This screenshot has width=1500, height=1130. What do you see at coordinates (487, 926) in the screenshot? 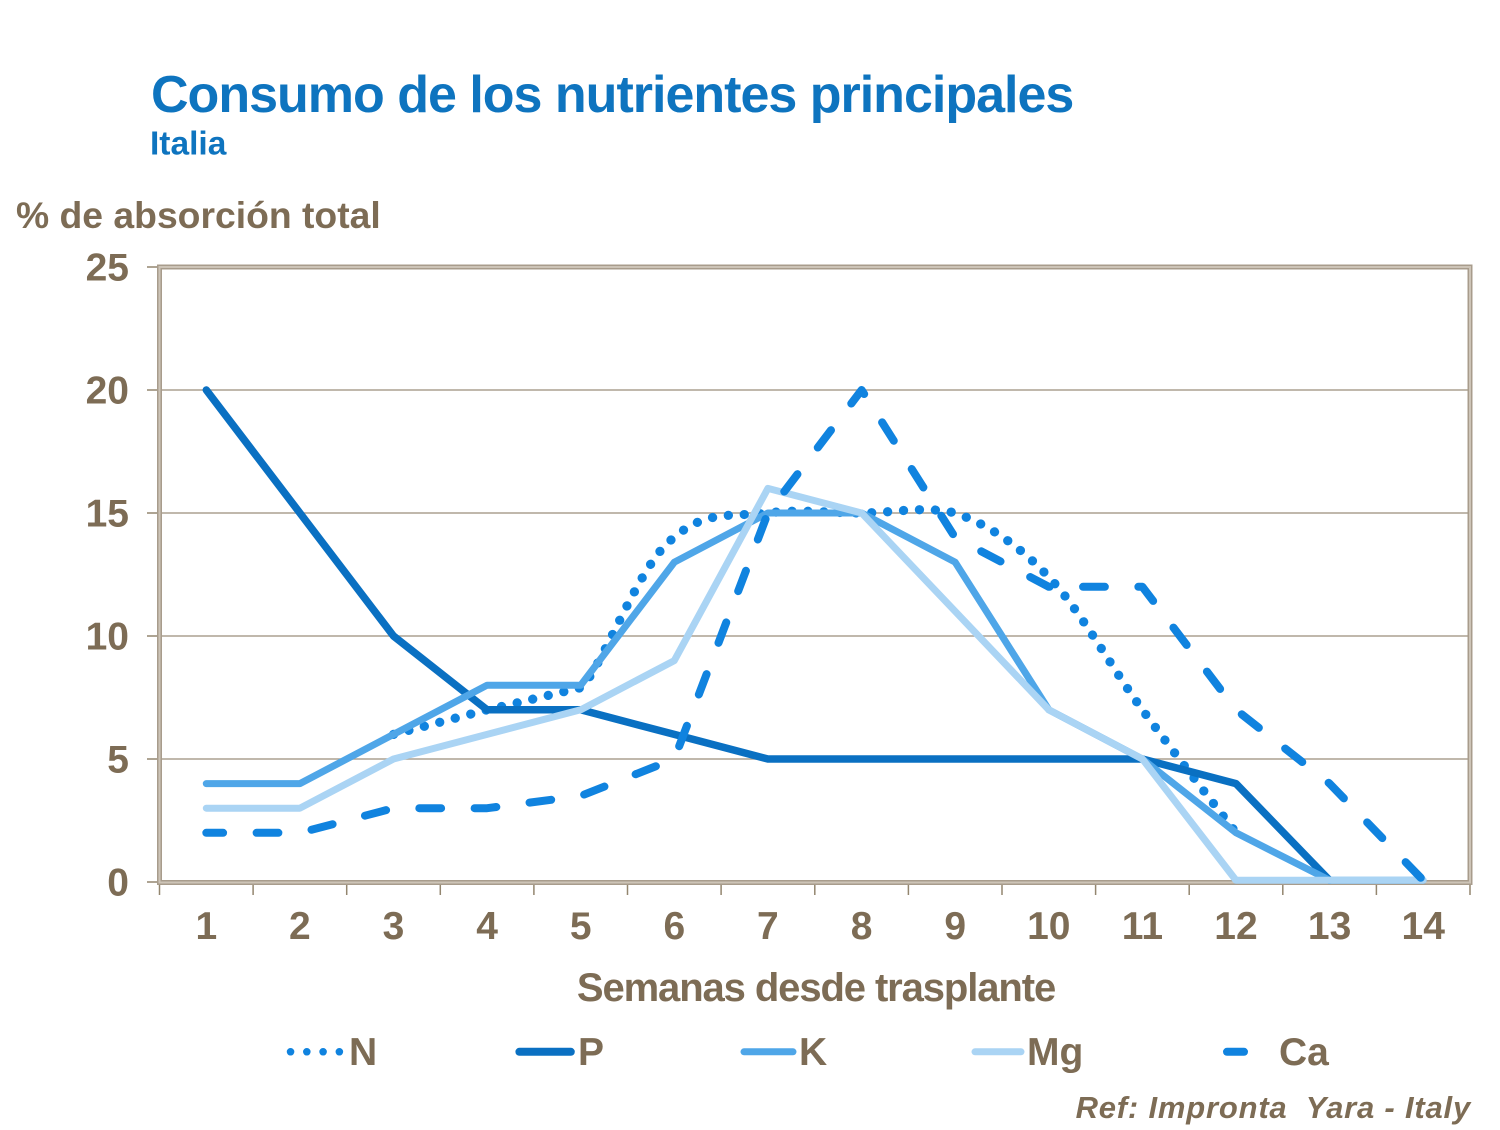
I see `svg-text: 4` at bounding box center [487, 926].